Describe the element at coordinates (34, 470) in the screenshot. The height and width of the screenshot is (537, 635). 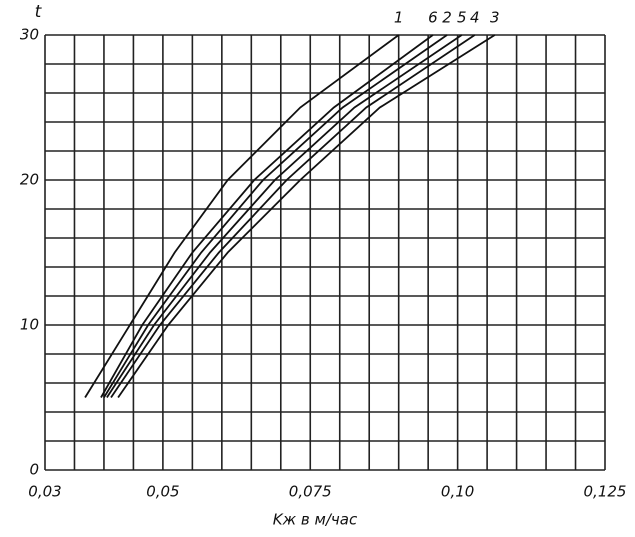
I see `y-tick-label: 0` at that location.